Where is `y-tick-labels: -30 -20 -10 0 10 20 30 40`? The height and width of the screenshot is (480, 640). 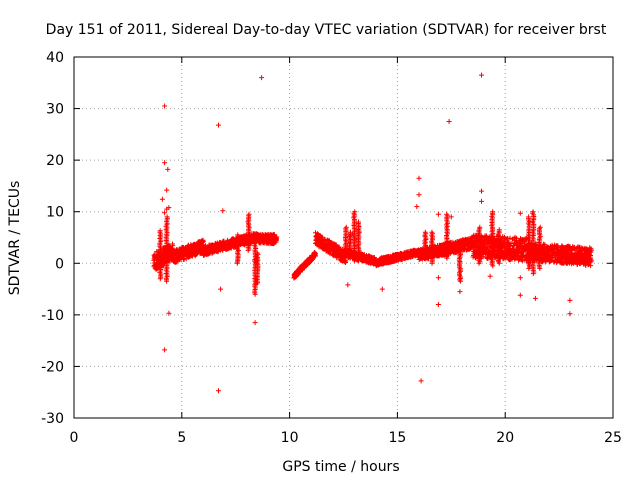
y-tick-labels: -30 -20 -10 0 10 20 30 40 is located at coordinates (52, 238).